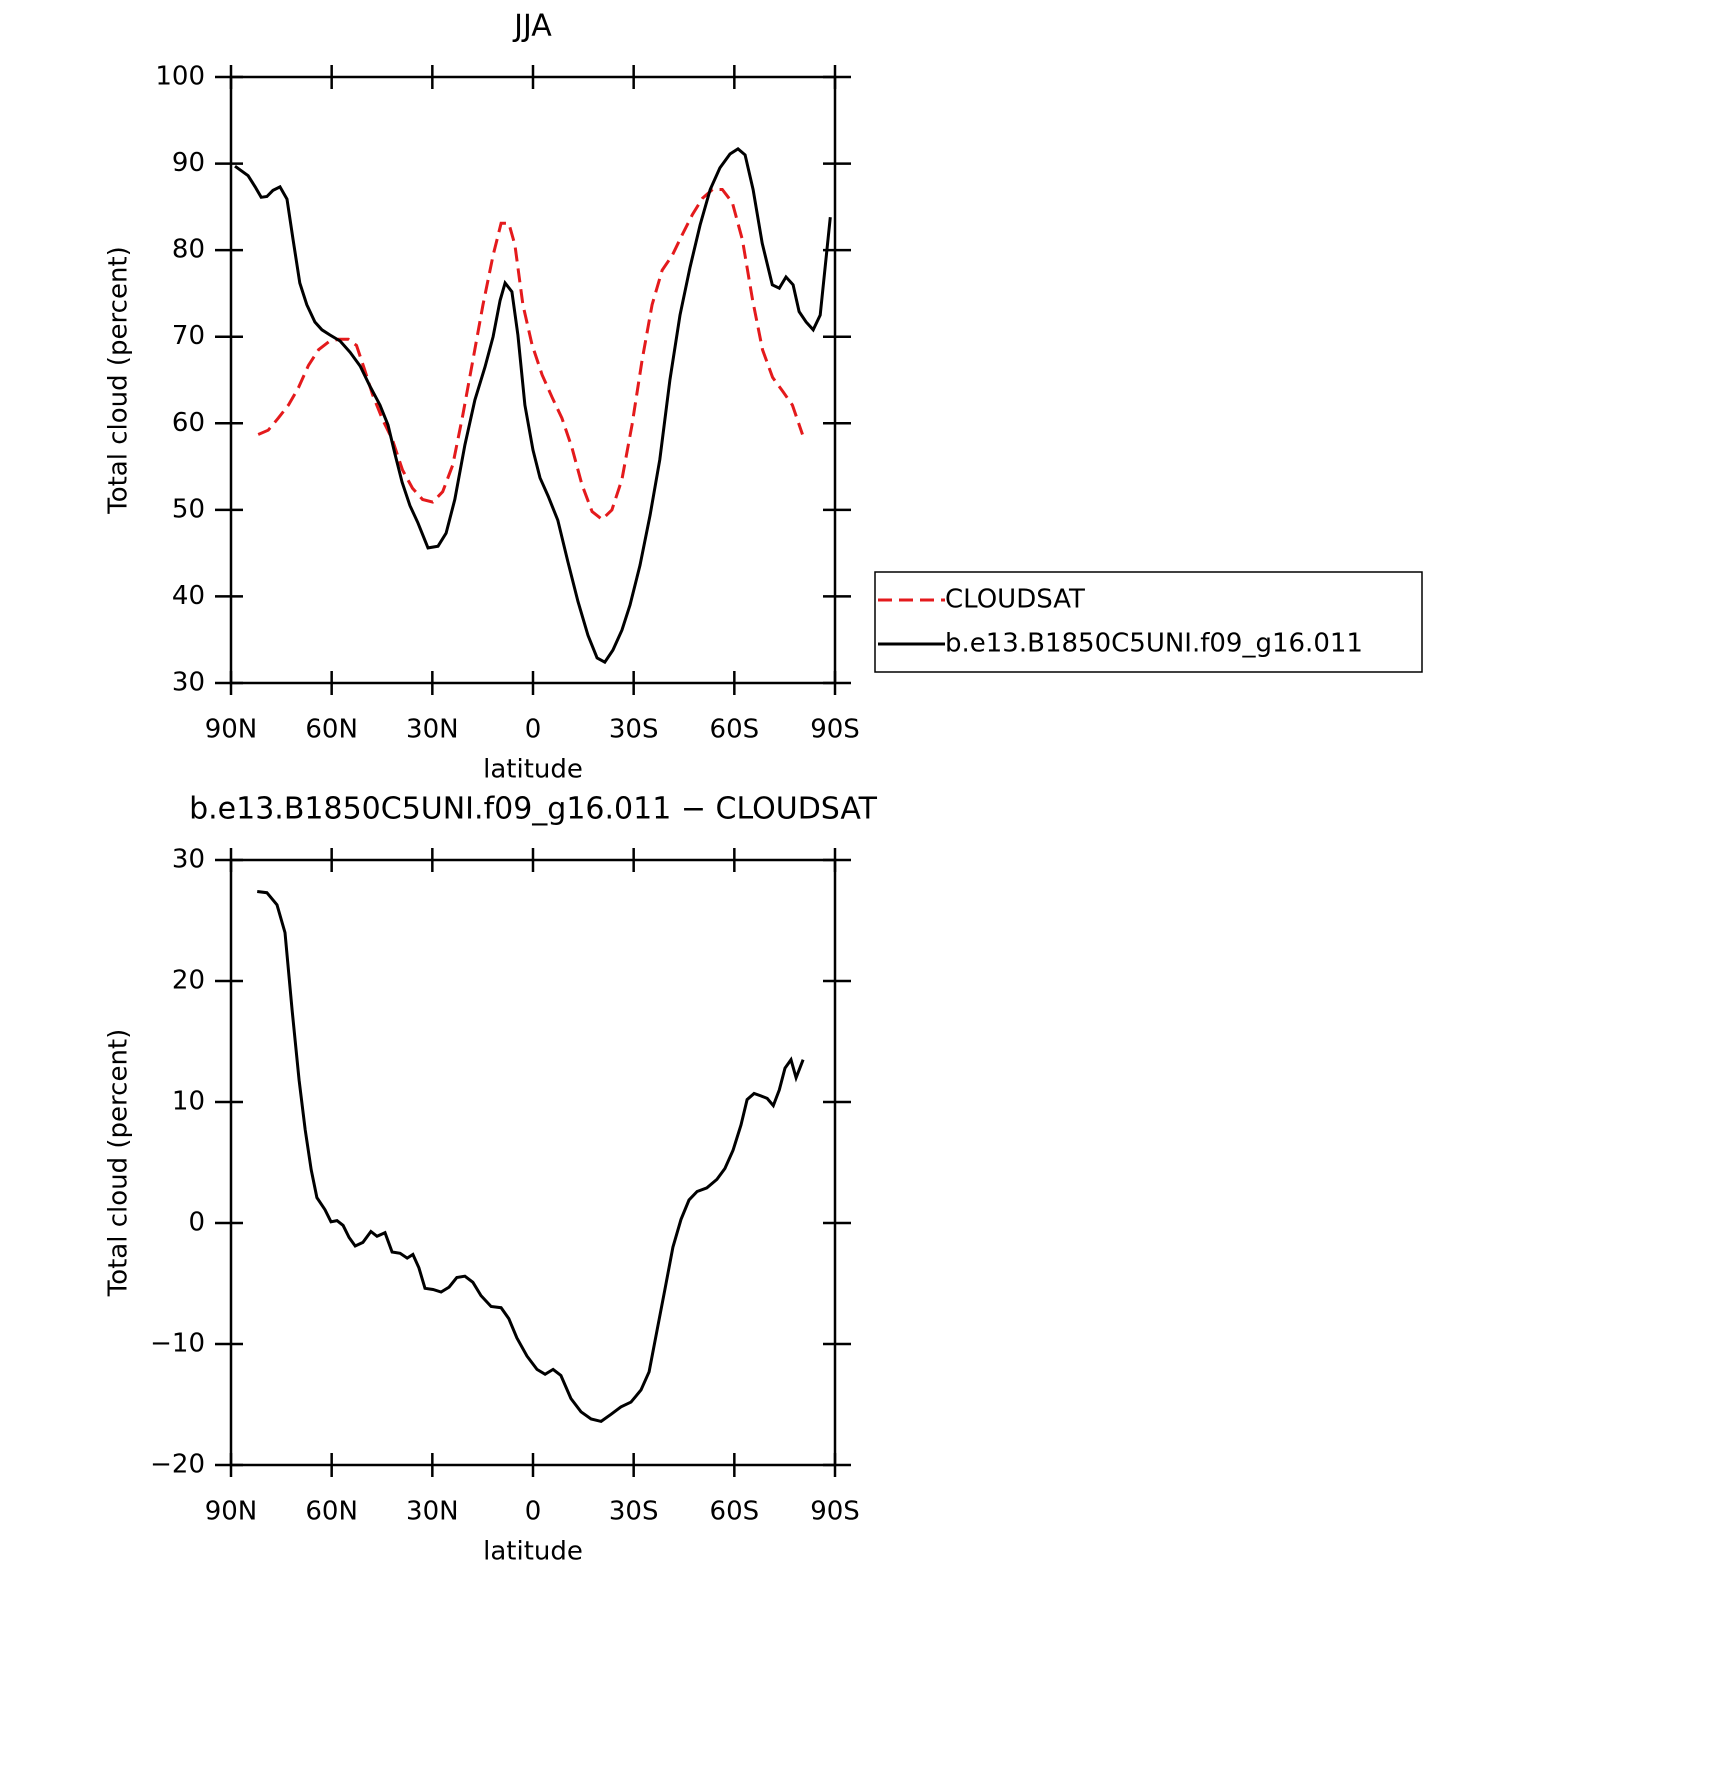  What do you see at coordinates (188, 596) in the screenshot?
I see `y-tick-label: 40` at bounding box center [188, 596].